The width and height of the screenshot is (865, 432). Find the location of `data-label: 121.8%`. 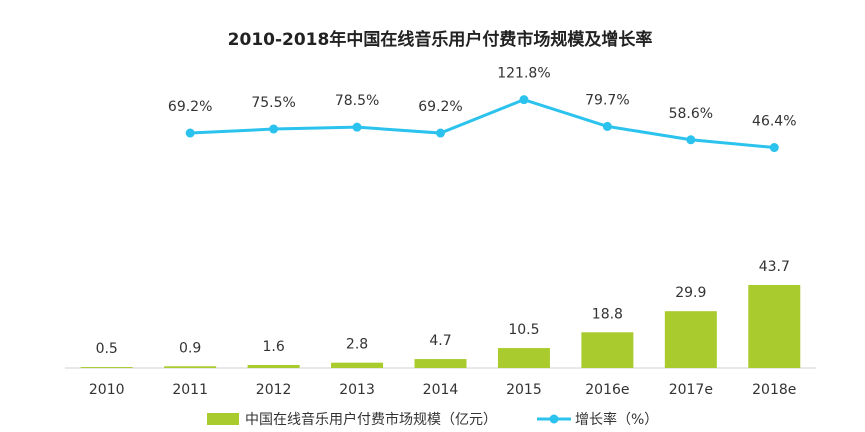

data-label: 121.8% is located at coordinates (523, 74).